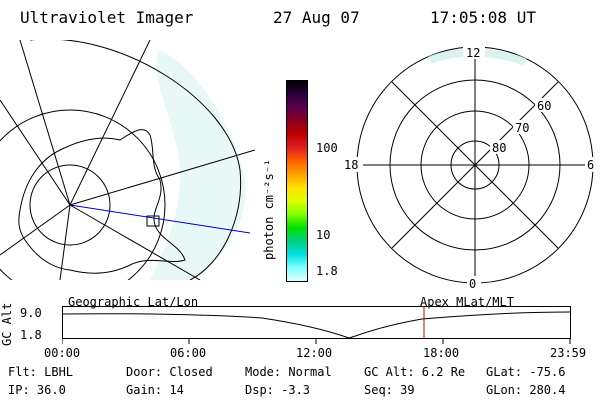 The width and height of the screenshot is (600, 400). I want to click on gcalt-info: GC Alt: 6.2 Re, so click(415, 372).